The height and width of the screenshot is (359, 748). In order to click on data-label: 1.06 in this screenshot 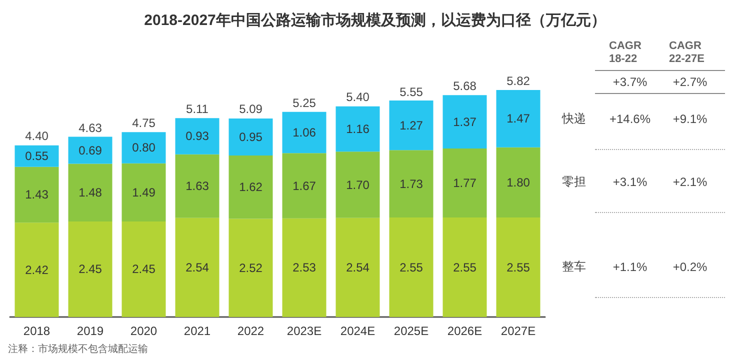, I will do `click(304, 133)`.